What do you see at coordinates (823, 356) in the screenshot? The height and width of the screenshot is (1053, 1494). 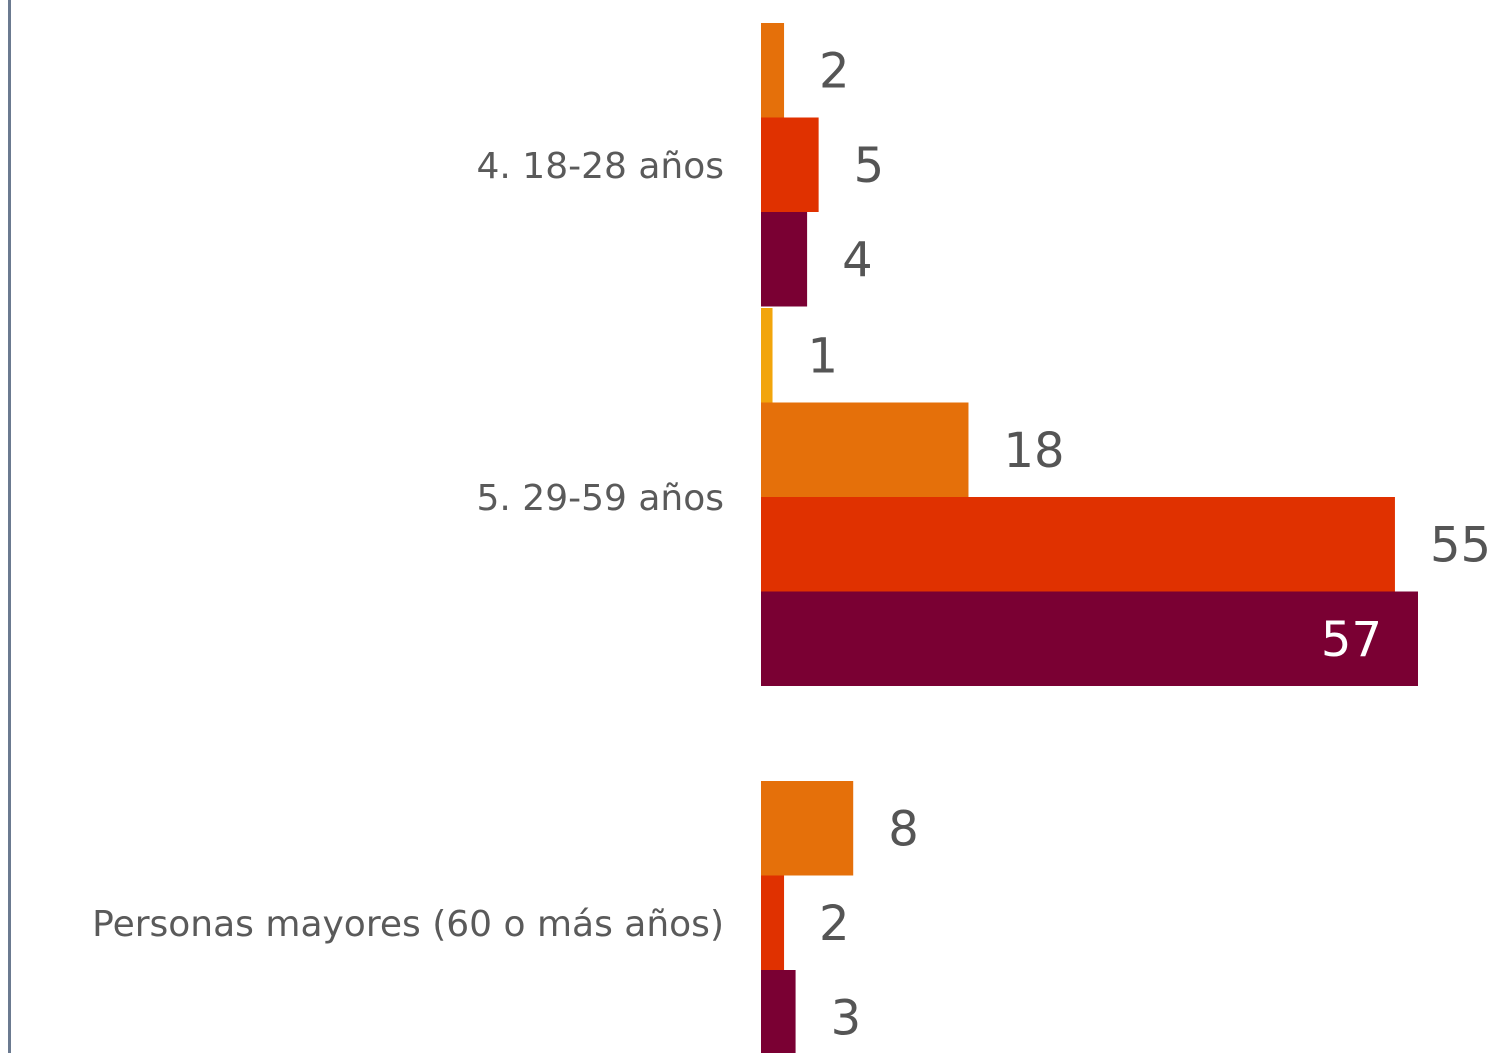 I see `data-label: 1` at bounding box center [823, 356].